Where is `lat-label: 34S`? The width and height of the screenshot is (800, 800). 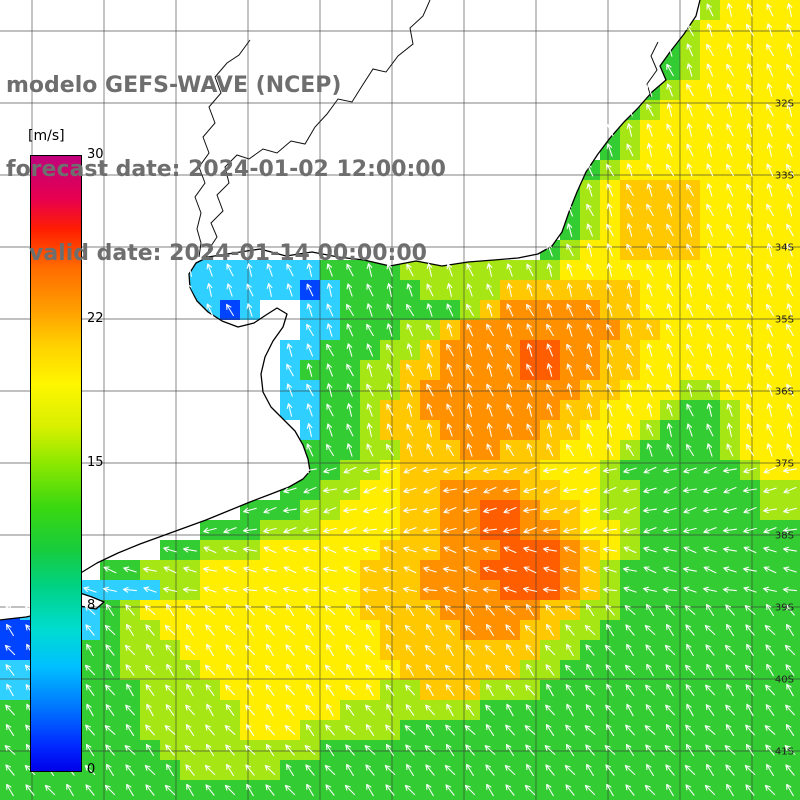
lat-label: 34S is located at coordinates (784, 248).